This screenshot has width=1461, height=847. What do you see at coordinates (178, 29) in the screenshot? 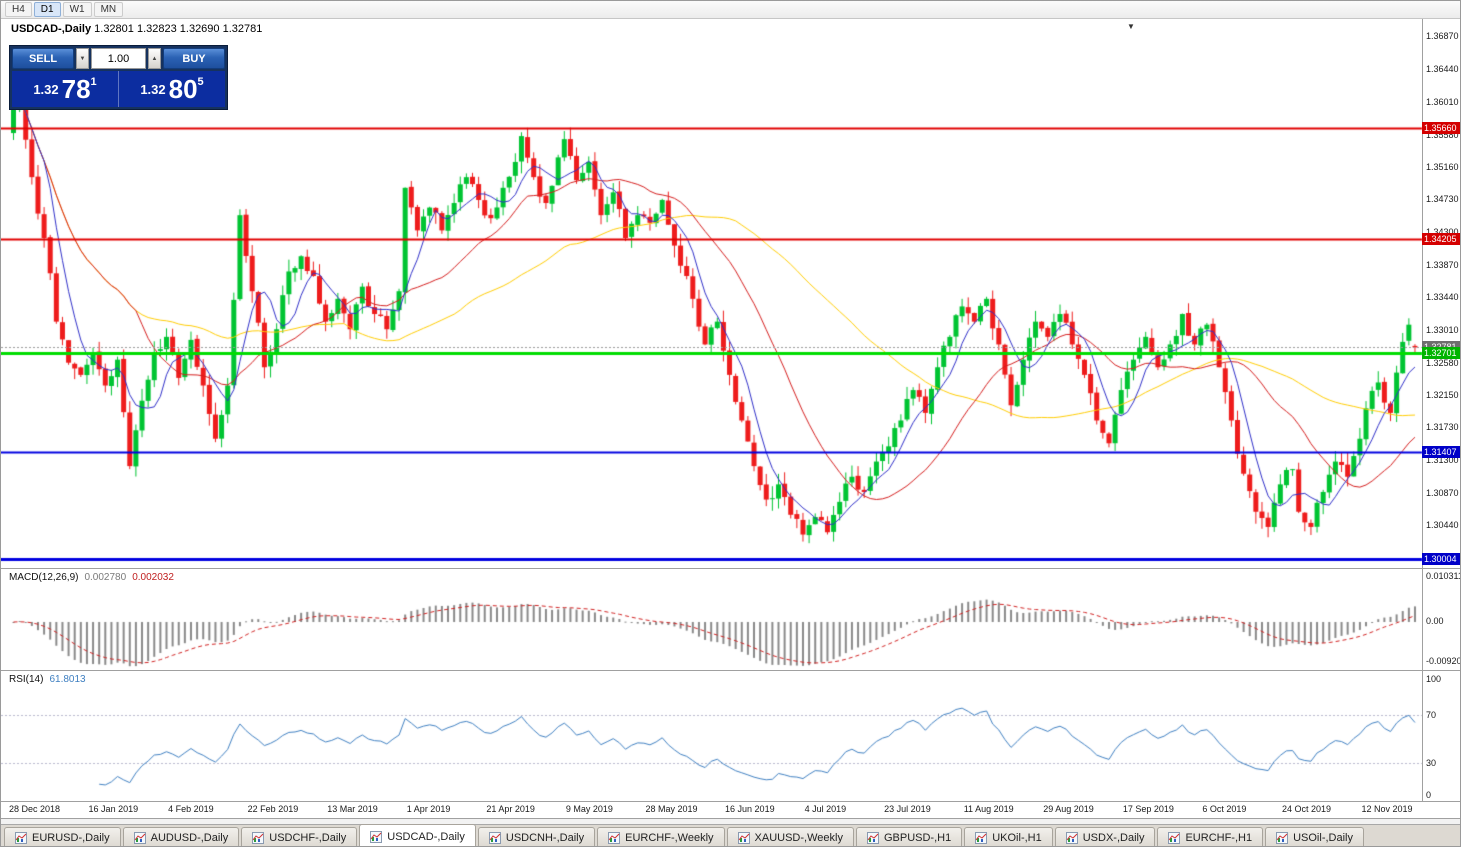
I see `chart-title-ohlc: 1.32801 1.32823 1.32690 1.32781` at bounding box center [178, 29].